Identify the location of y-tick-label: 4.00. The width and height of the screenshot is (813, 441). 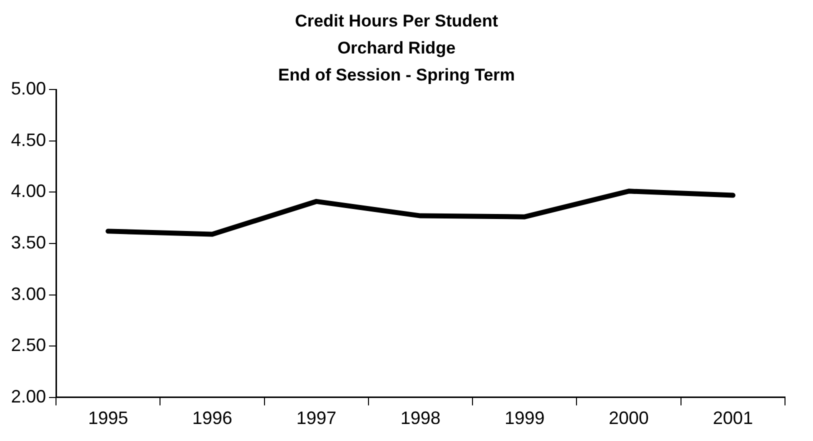
(28, 191).